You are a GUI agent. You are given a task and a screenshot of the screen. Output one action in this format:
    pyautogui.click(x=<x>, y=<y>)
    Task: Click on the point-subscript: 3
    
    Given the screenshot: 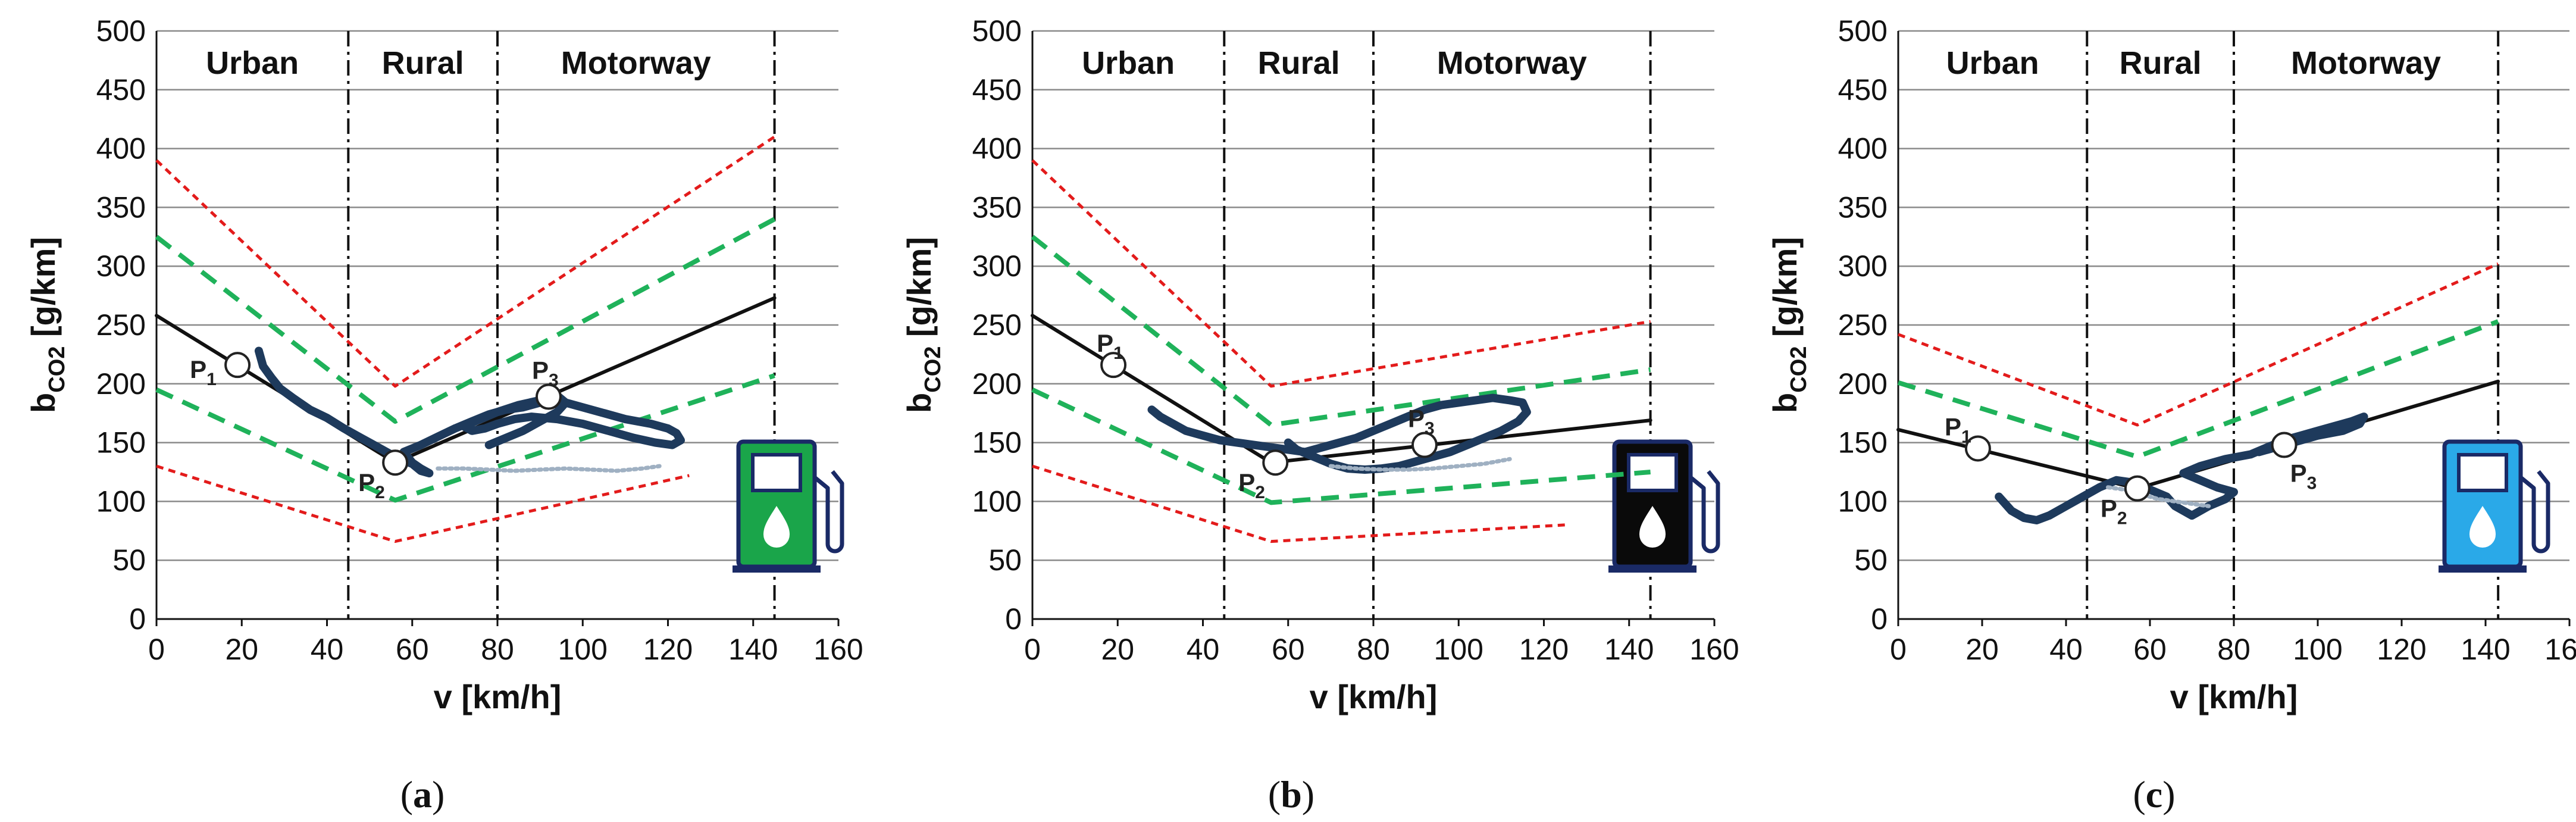 What is the action you would take?
    pyautogui.click(x=2312, y=483)
    